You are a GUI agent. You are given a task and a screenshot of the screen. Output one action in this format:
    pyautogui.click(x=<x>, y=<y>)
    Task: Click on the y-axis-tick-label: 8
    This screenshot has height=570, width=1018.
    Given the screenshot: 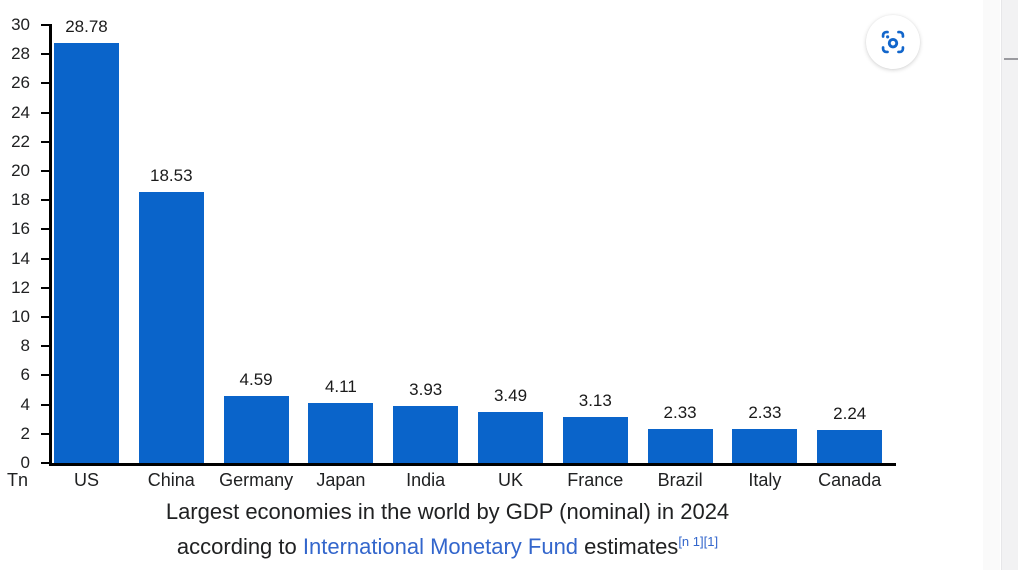 What is the action you would take?
    pyautogui.click(x=25, y=346)
    